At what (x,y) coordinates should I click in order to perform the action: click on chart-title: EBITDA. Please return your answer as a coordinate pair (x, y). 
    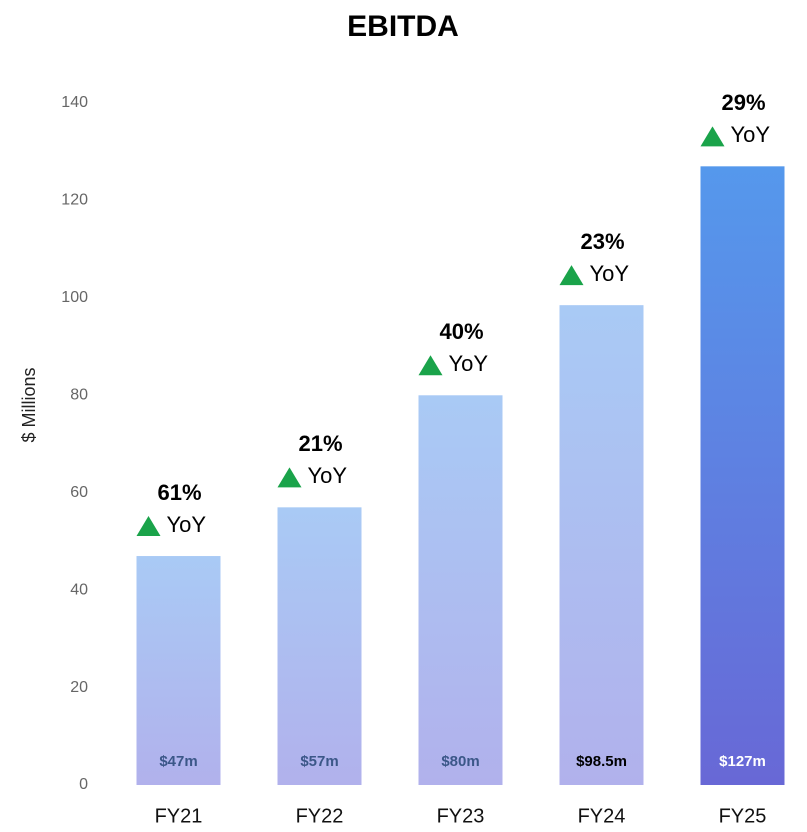
    Looking at the image, I should click on (403, 26).